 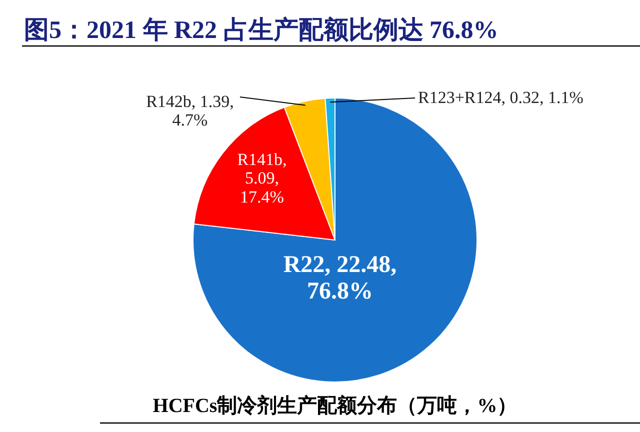 What do you see at coordinates (340, 278) in the screenshot?
I see `slice-label: R22, 22.48, 76.8%` at bounding box center [340, 278].